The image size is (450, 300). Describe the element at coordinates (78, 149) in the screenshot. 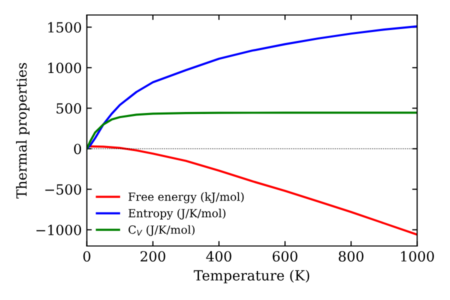

I see `y-tick-label: 0` at that location.